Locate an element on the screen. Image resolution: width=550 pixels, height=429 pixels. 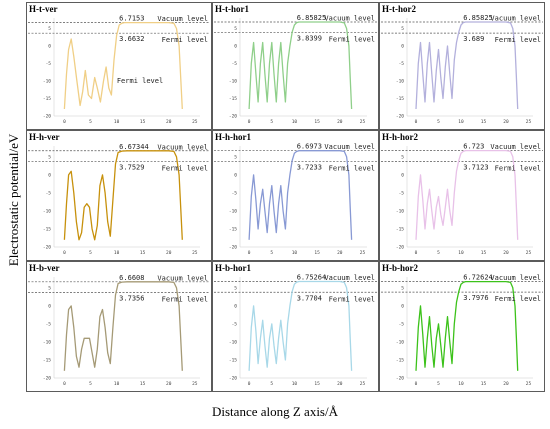
panel-title: H-t-hor2 is located at coordinates (399, 9).